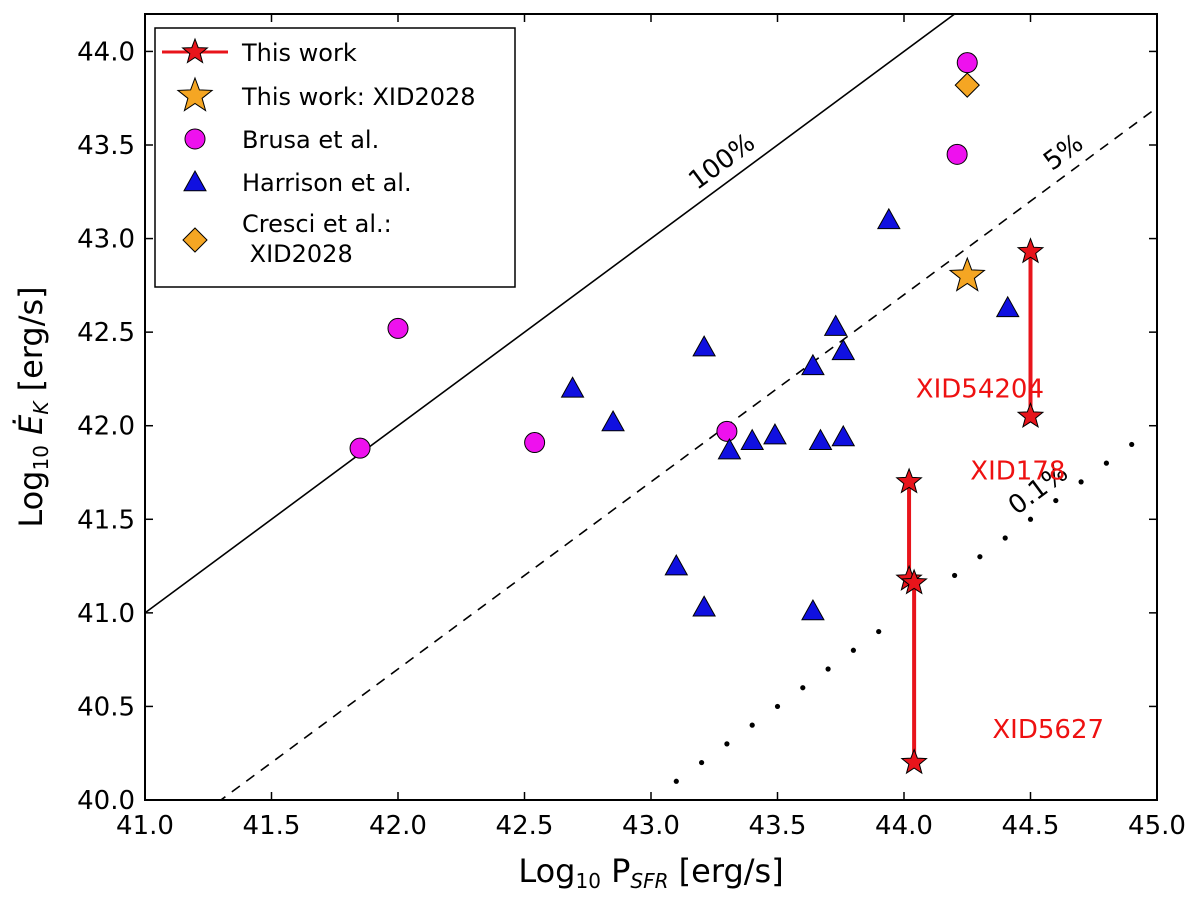 The image size is (1200, 902). I want to click on legend-triangle-icon, so click(195, 180).